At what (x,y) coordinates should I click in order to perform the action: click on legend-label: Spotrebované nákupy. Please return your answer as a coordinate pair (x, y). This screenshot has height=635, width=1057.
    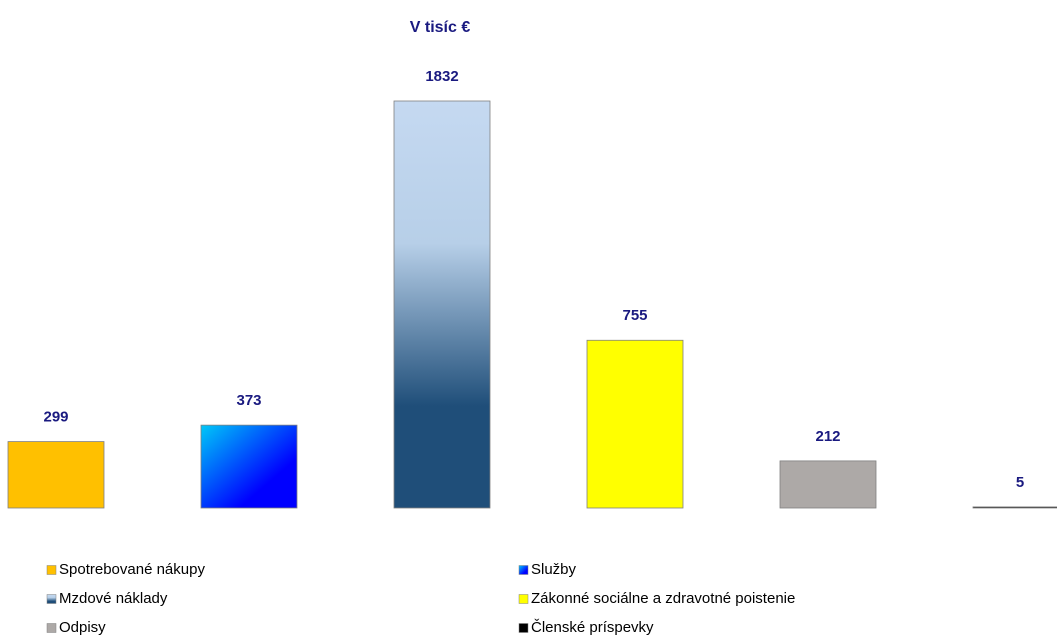
    Looking at the image, I should click on (132, 569).